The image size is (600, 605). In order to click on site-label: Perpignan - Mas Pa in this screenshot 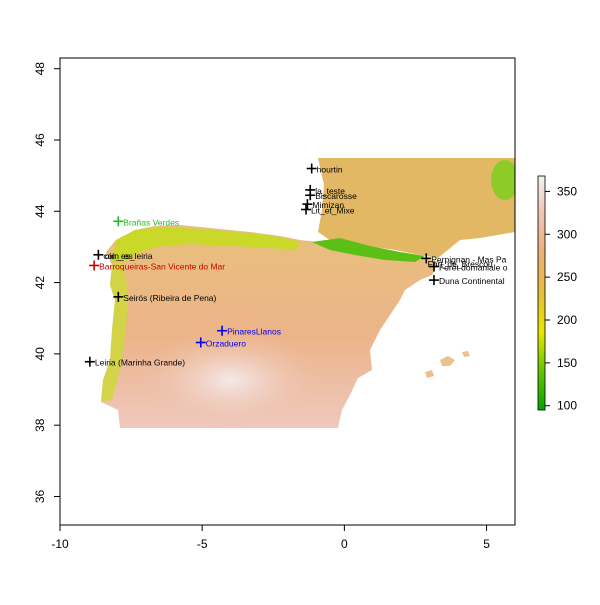, I will do `click(468, 259)`.